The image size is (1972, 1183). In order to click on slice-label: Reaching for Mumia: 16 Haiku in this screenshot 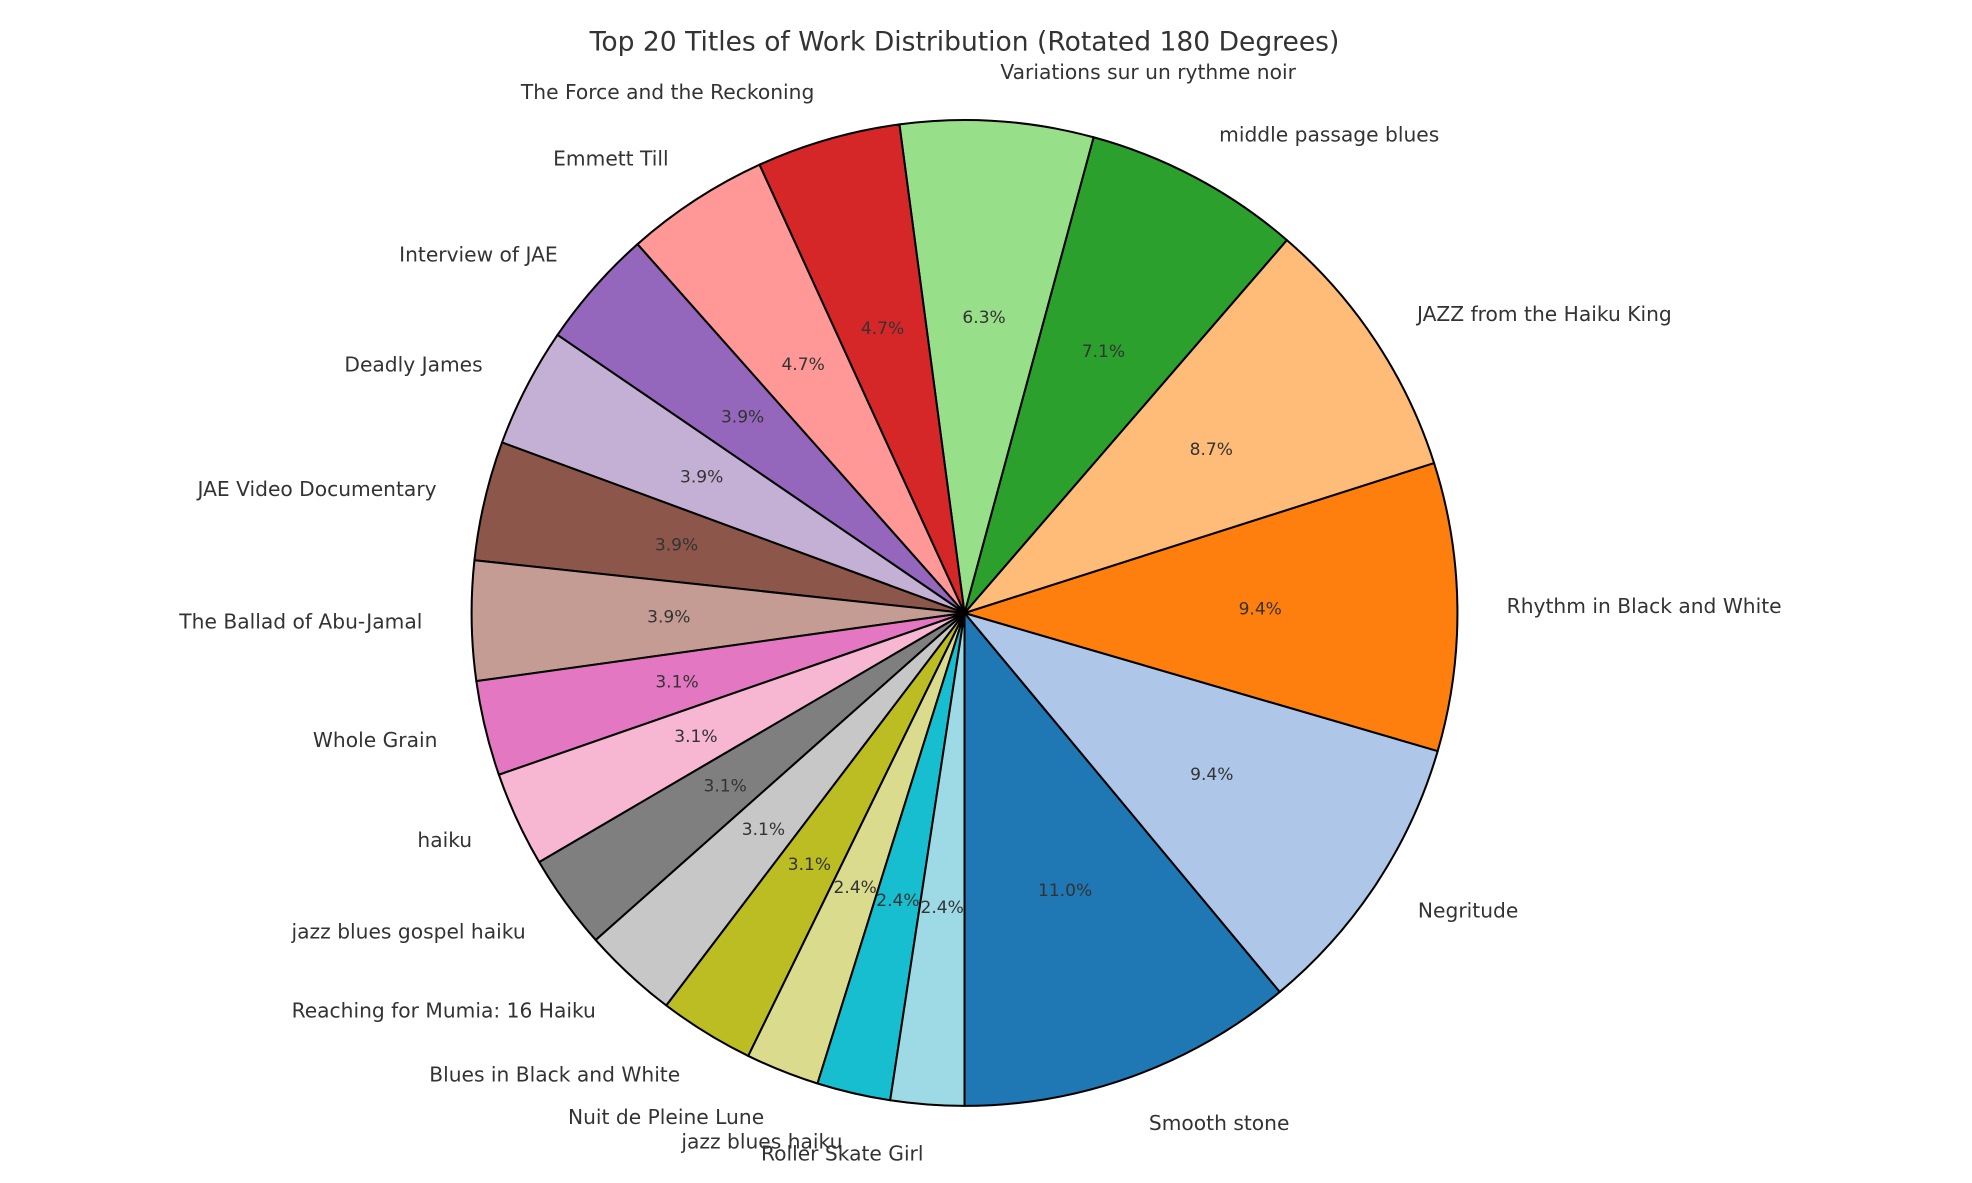, I will do `click(444, 1011)`.